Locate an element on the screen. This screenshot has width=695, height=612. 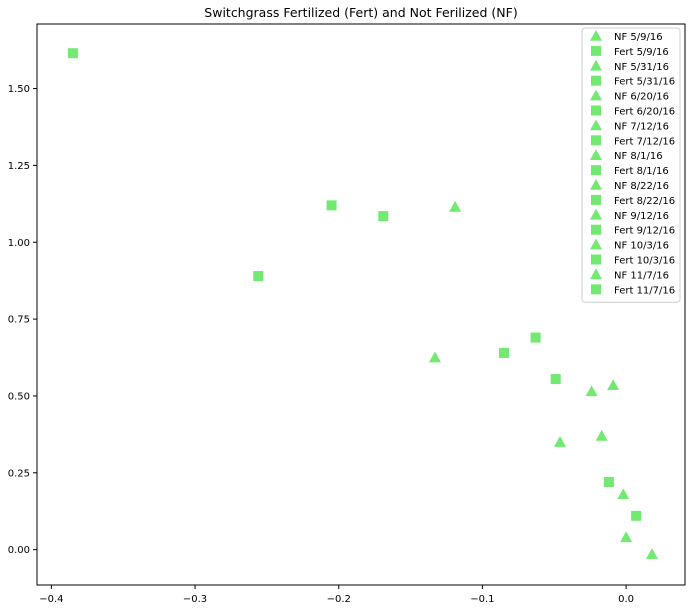
legend-label: NF 8/22/16 is located at coordinates (641, 186).